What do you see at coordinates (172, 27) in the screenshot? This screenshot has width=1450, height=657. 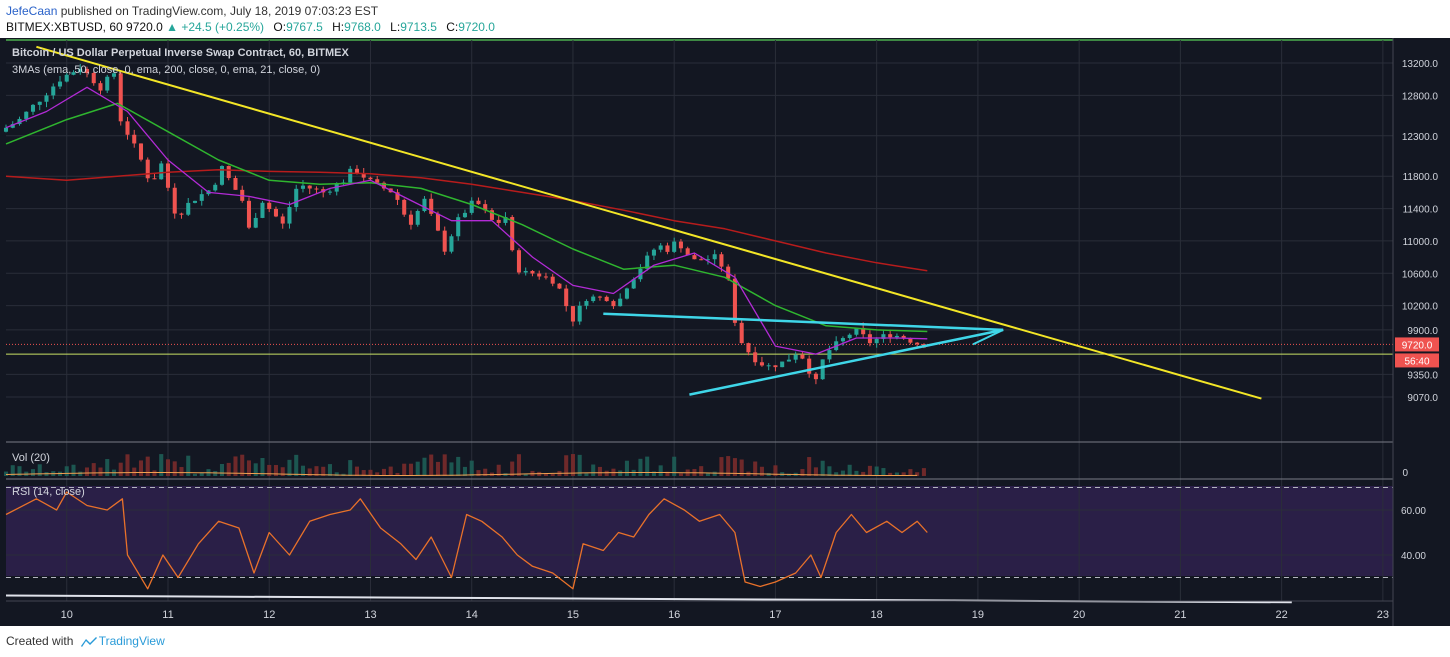 I see `up-arrow-icon: ▲` at bounding box center [172, 27].